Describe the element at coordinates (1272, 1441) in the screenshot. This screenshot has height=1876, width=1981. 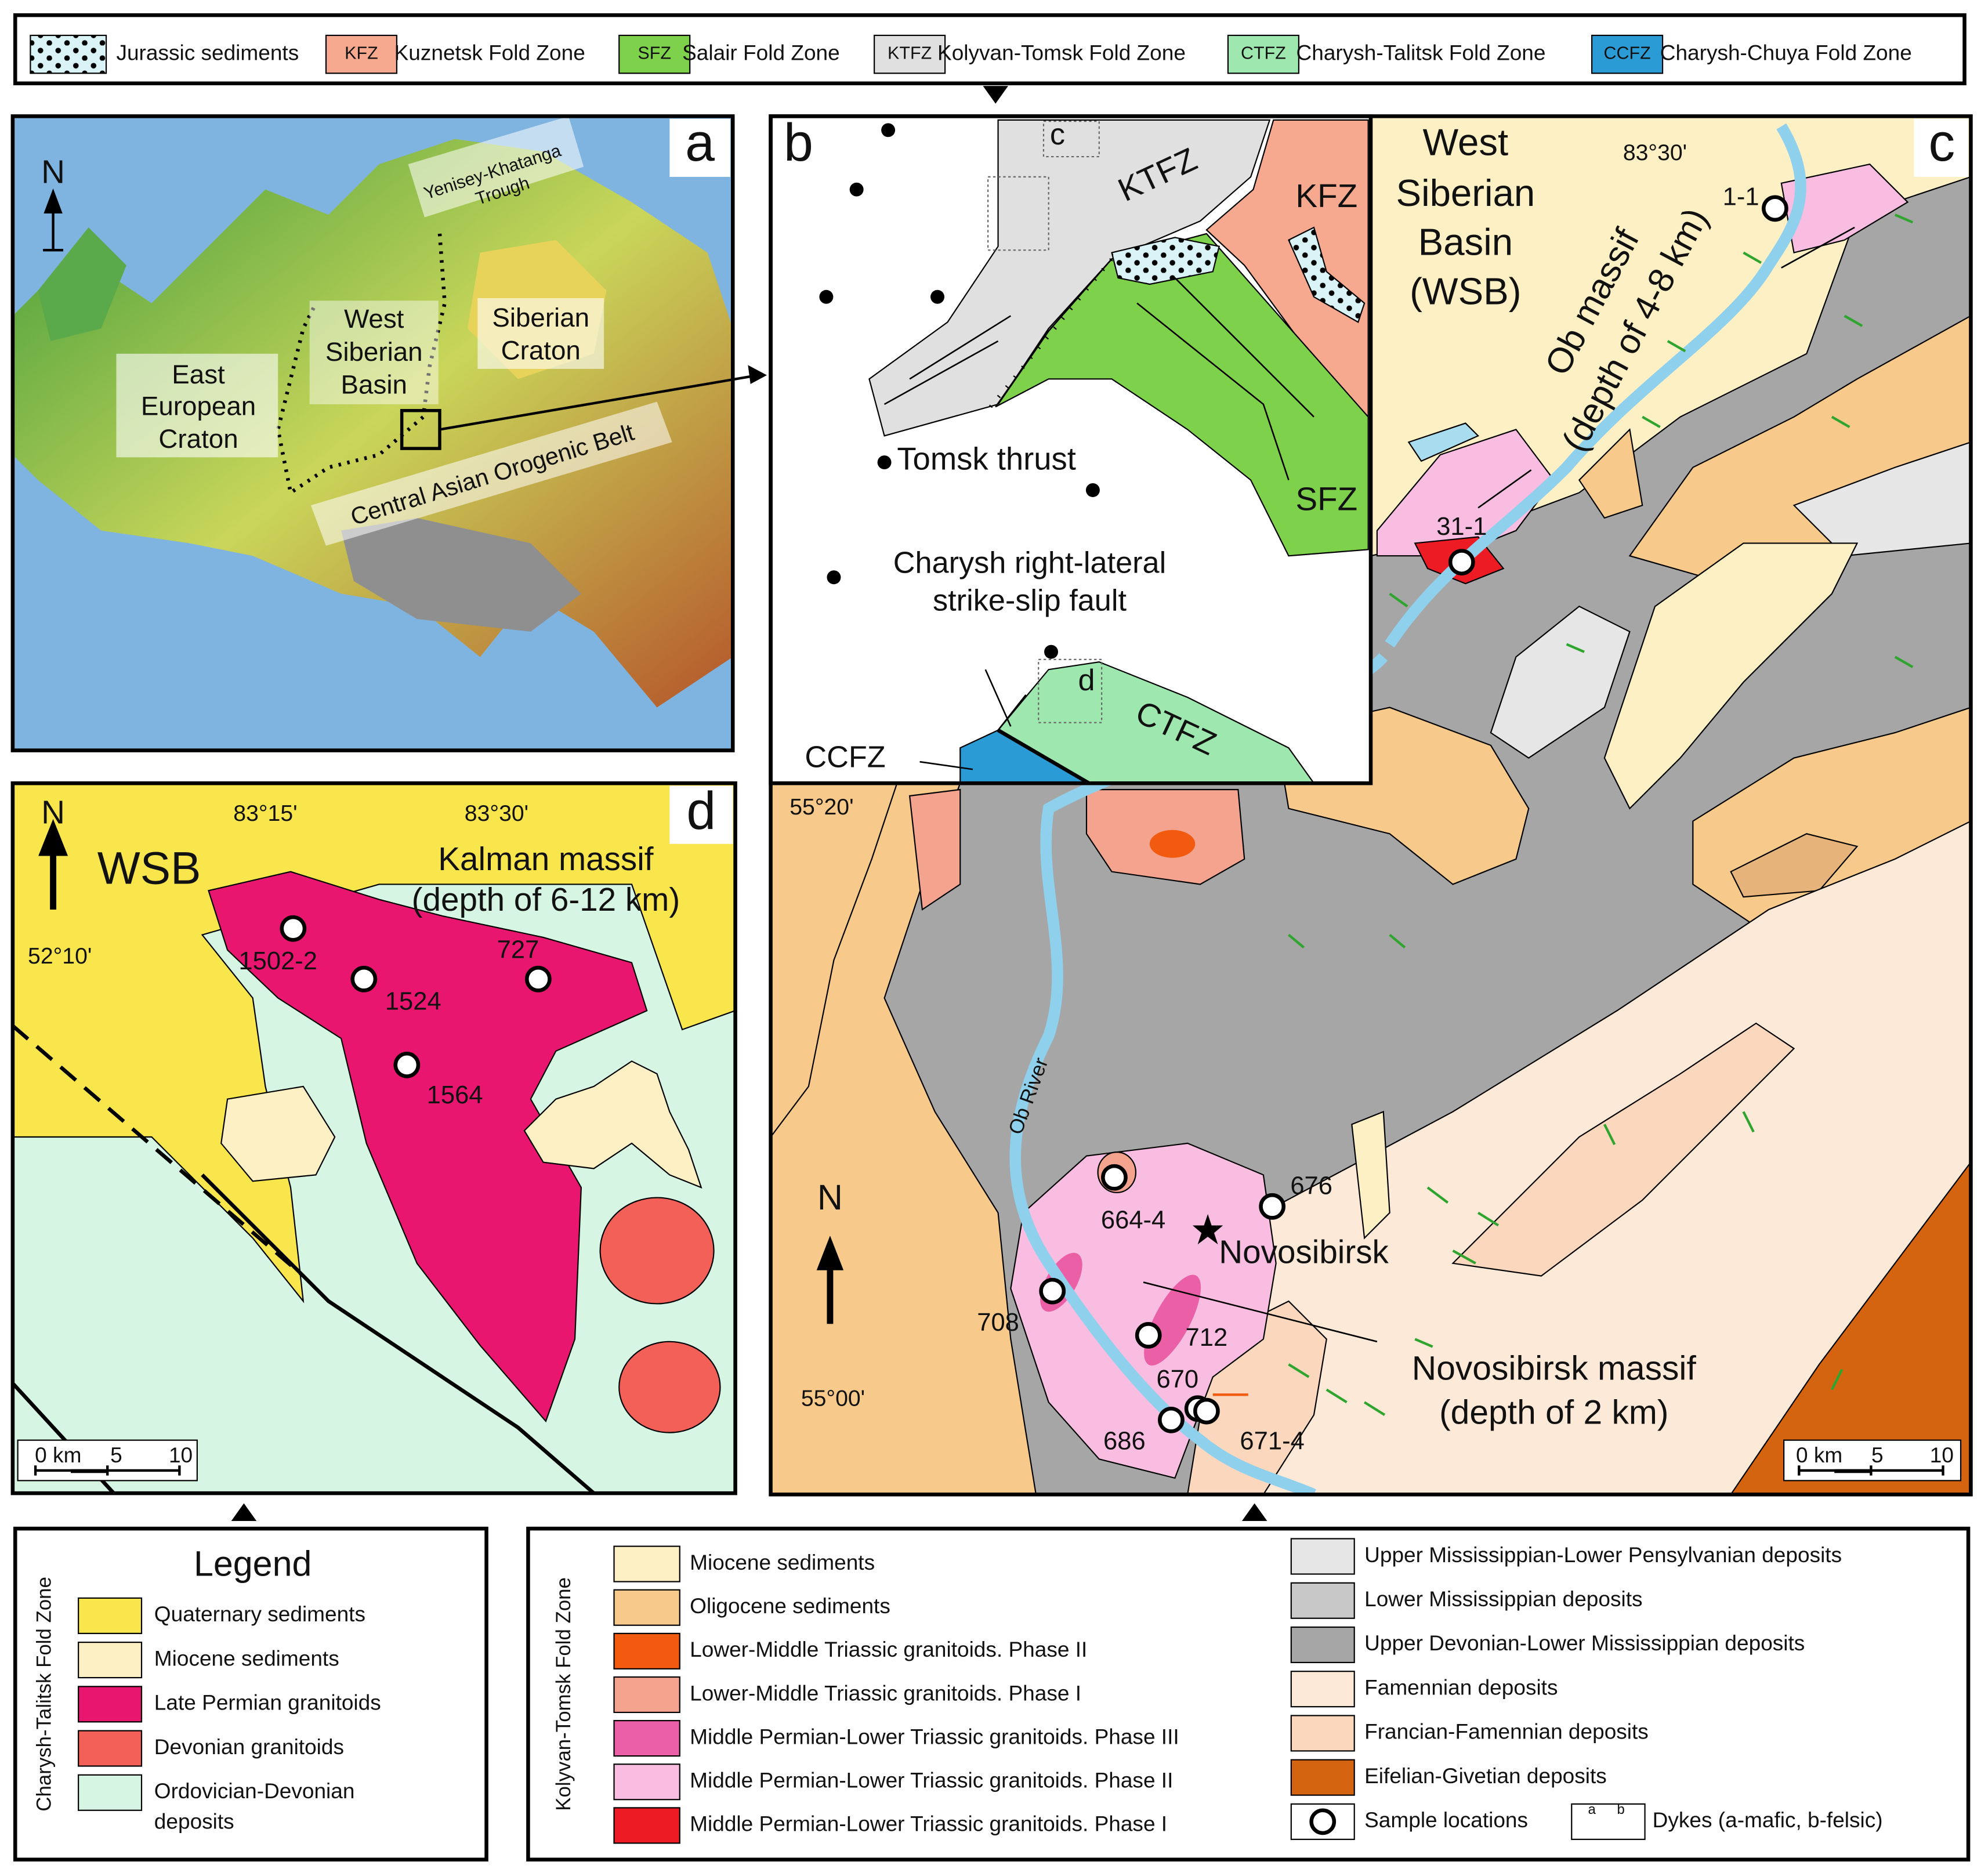
I see `sample-label: 671-4` at that location.